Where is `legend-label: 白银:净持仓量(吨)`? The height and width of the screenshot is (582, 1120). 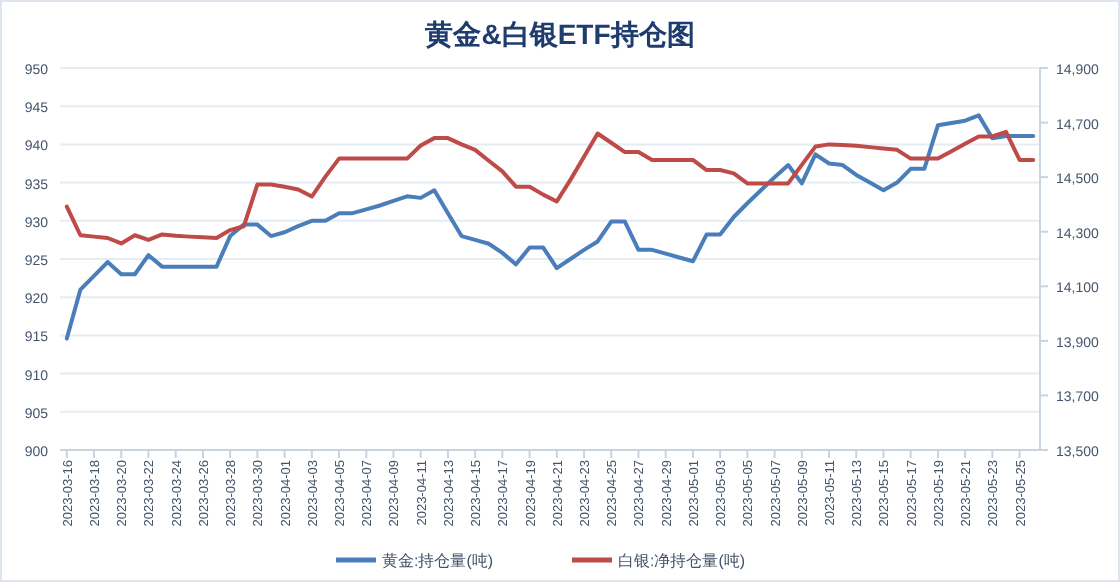
legend-label: 白银:净持仓量(吨) is located at coordinates (682, 561).